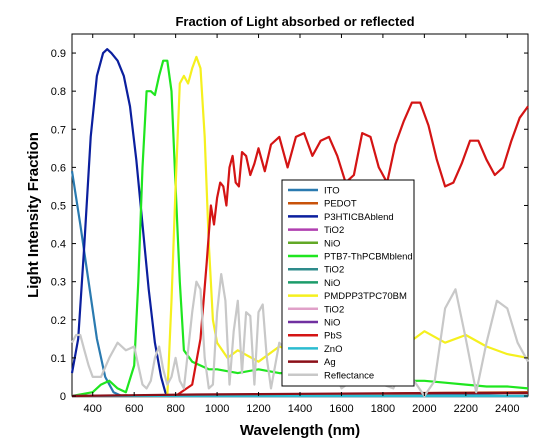 The height and width of the screenshot is (442, 550). What do you see at coordinates (175, 409) in the screenshot?
I see `x-tick-label: 800` at bounding box center [175, 409].